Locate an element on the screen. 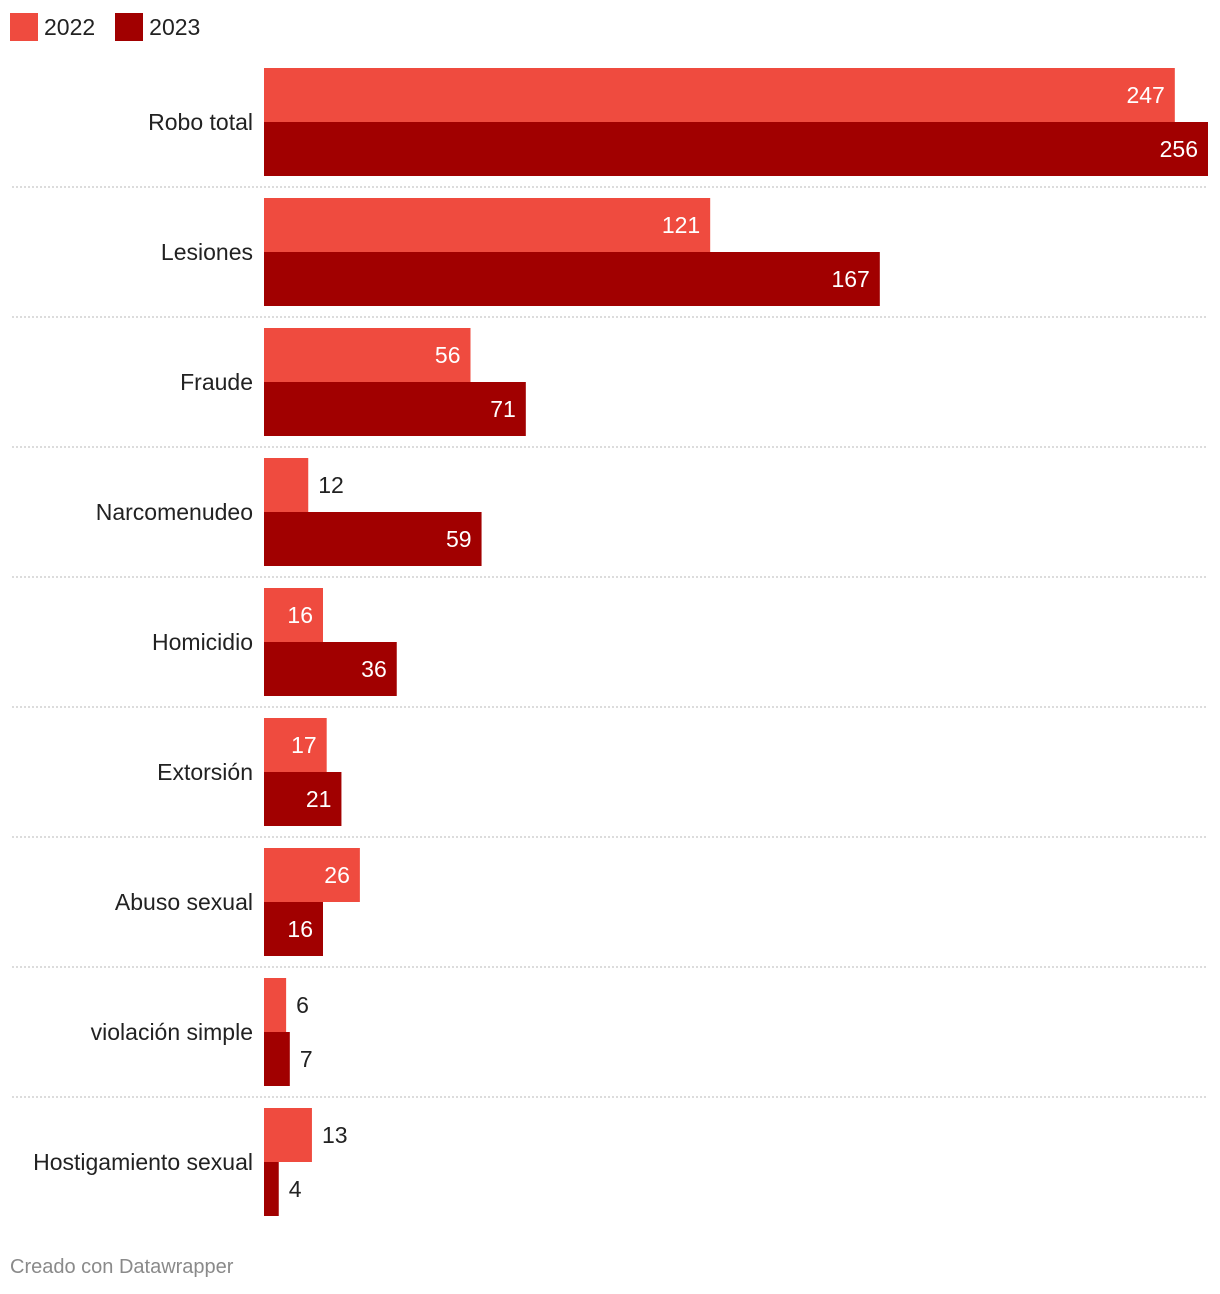 The image size is (1220, 1294). category-label: Fraude is located at coordinates (216, 382).